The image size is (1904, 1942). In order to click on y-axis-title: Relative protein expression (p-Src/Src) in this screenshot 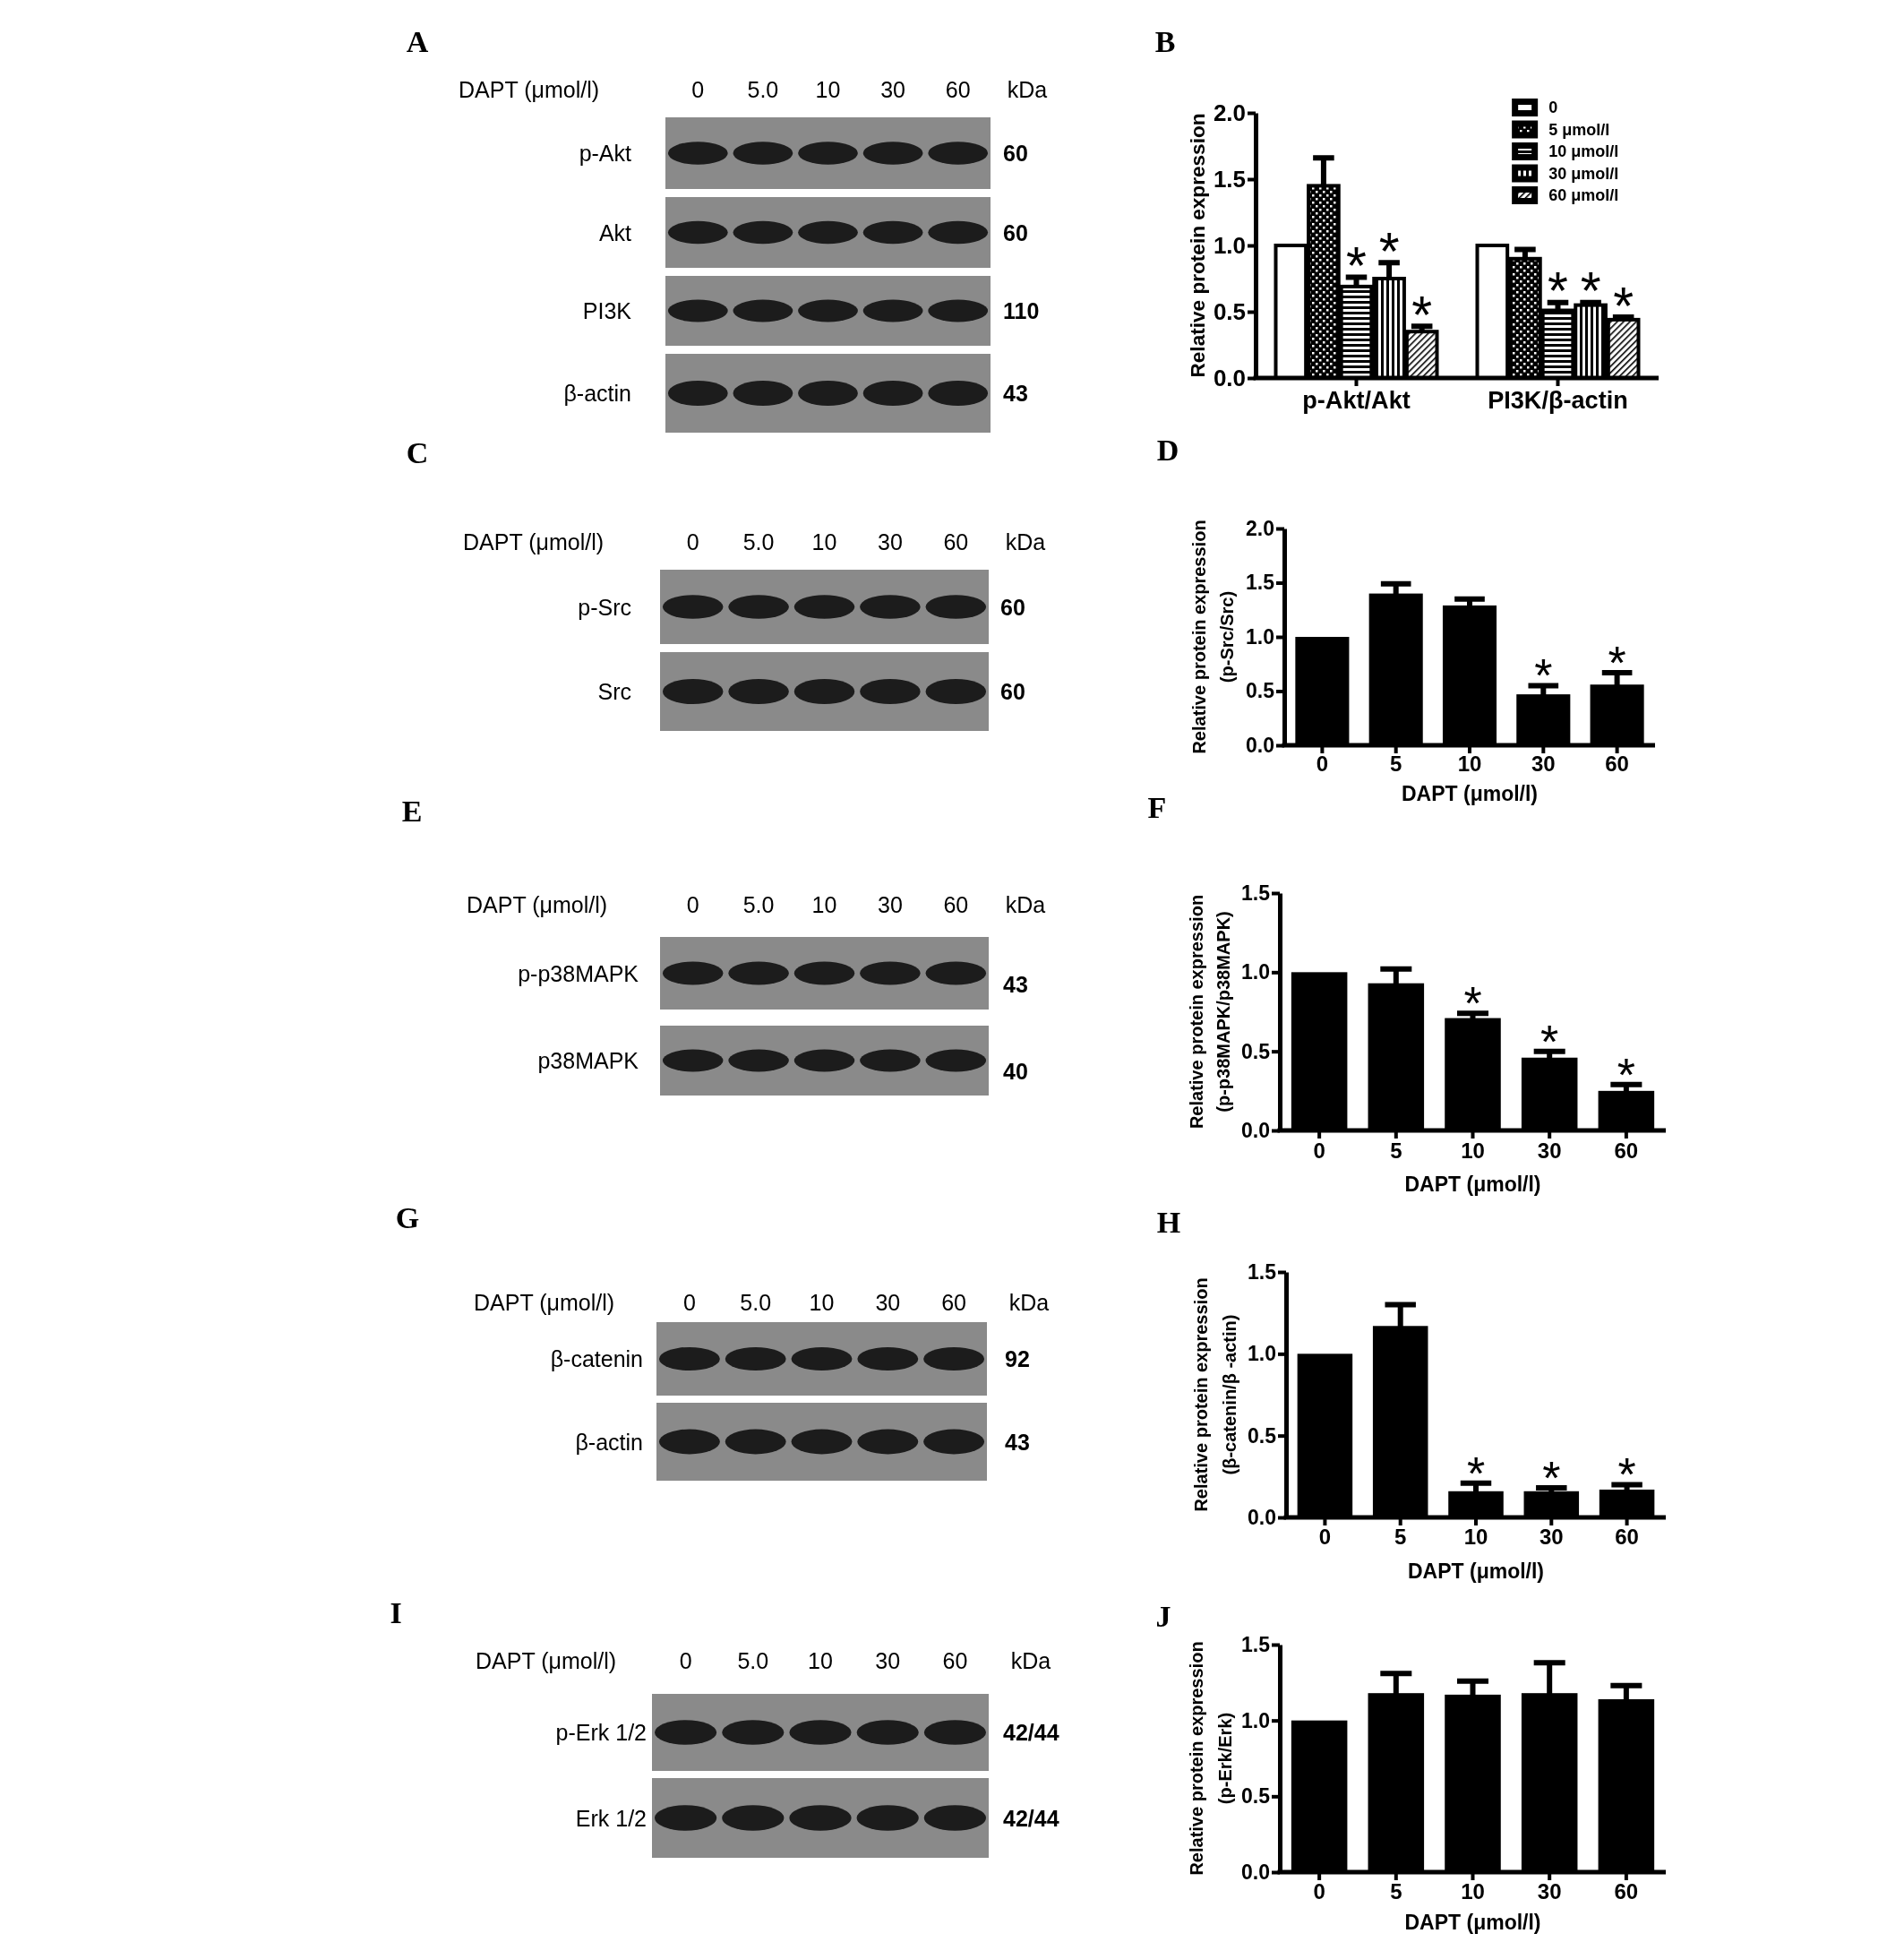, I will do `click(1213, 637)`.